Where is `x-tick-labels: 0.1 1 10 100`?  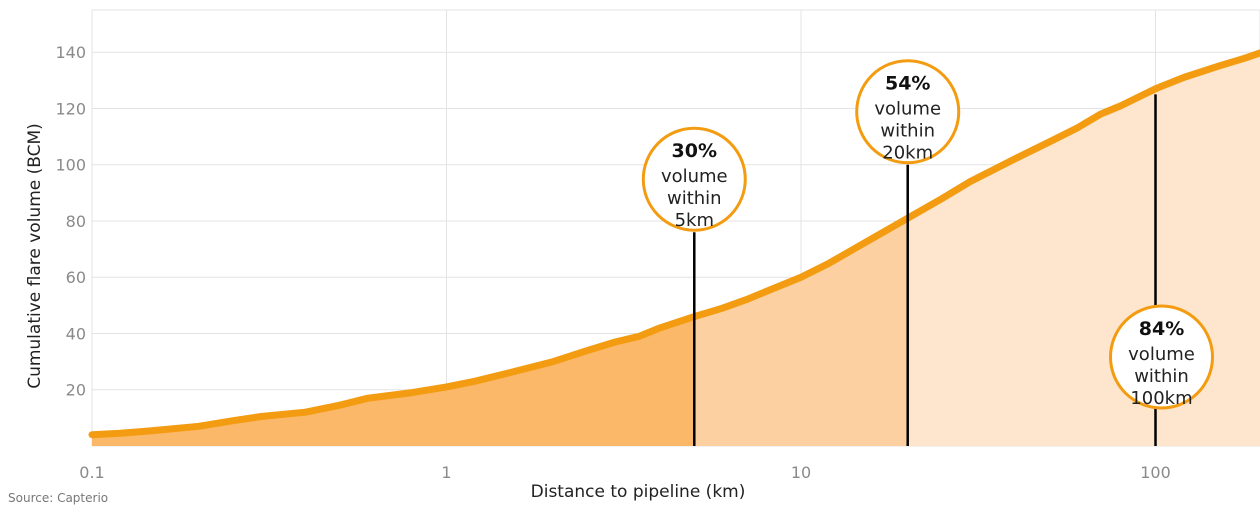
x-tick-labels: 0.1 1 10 100 is located at coordinates (625, 472).